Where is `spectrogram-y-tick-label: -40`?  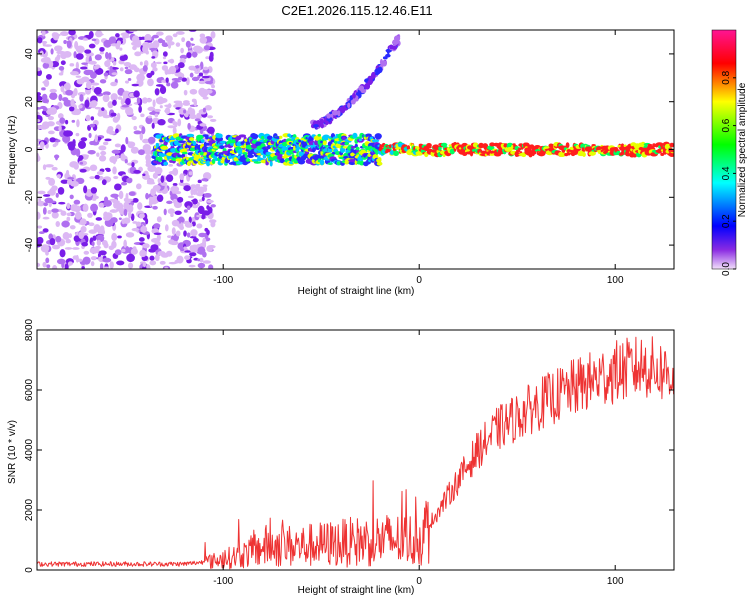
spectrogram-y-tick-label: -40 is located at coordinates (29, 244).